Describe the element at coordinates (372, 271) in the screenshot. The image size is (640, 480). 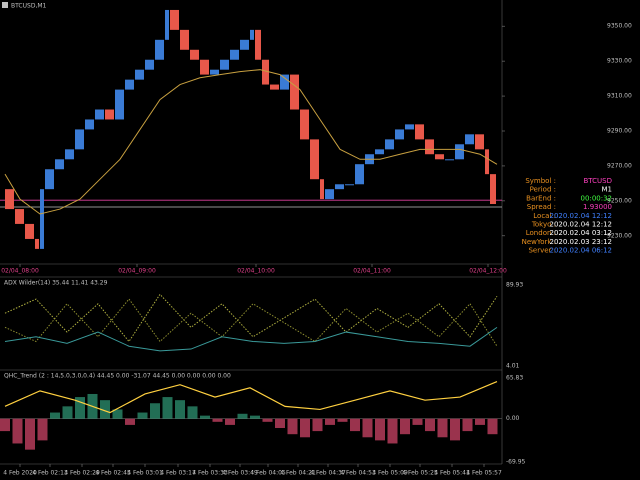
I see `x-tick-label: 02/04_11:00` at that location.